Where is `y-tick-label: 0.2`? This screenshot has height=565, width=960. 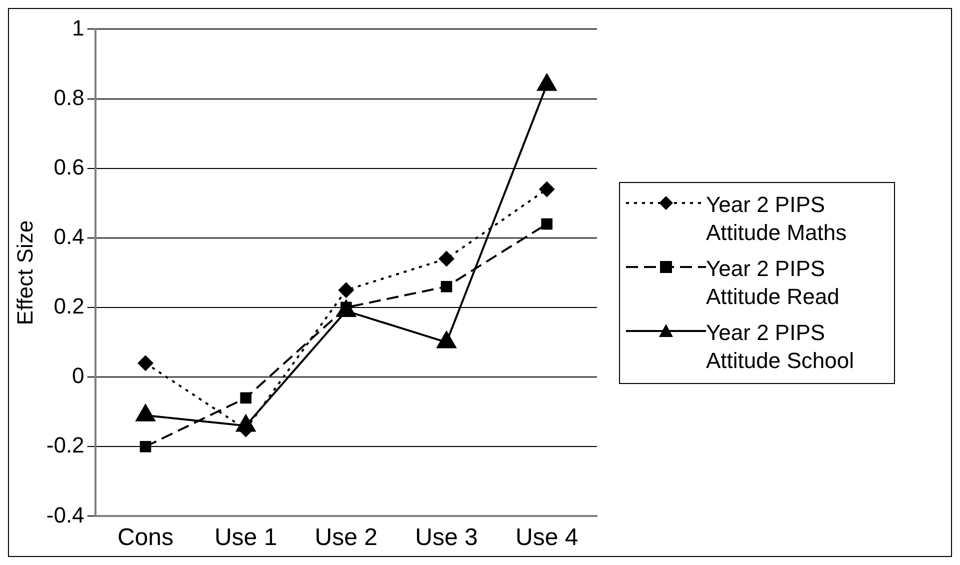 y-tick-label: 0.2 is located at coordinates (69, 305).